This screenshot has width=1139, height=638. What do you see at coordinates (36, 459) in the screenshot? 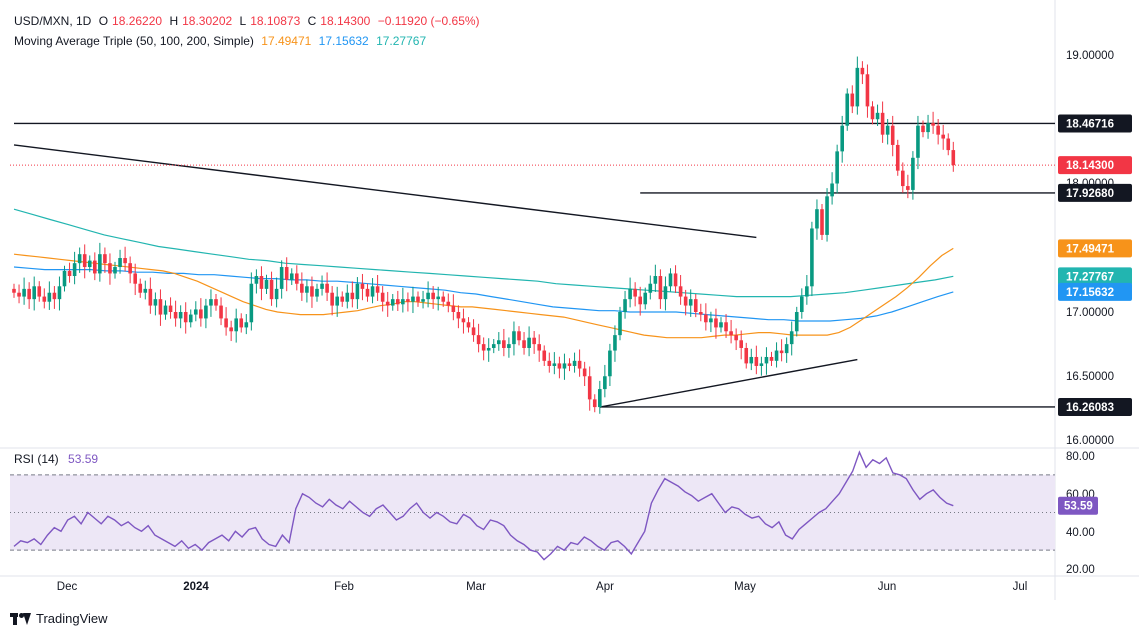
I see `rsi-title: RSI (14)` at bounding box center [36, 459].